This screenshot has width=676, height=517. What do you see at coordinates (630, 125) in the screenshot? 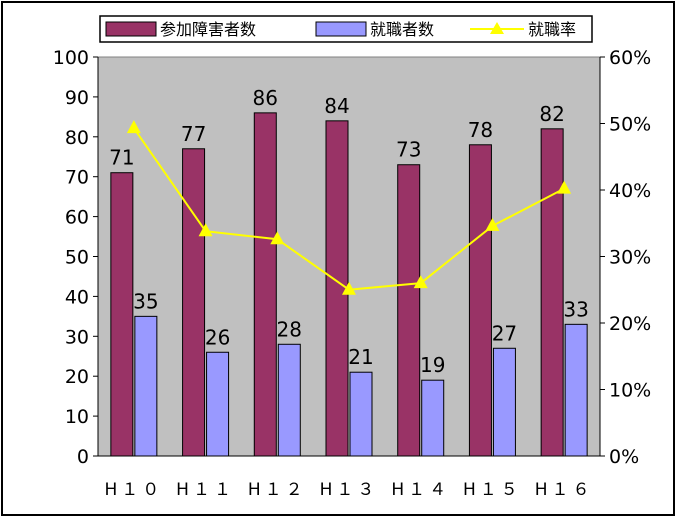
I see `right-tick-label: 50%` at bounding box center [630, 125].